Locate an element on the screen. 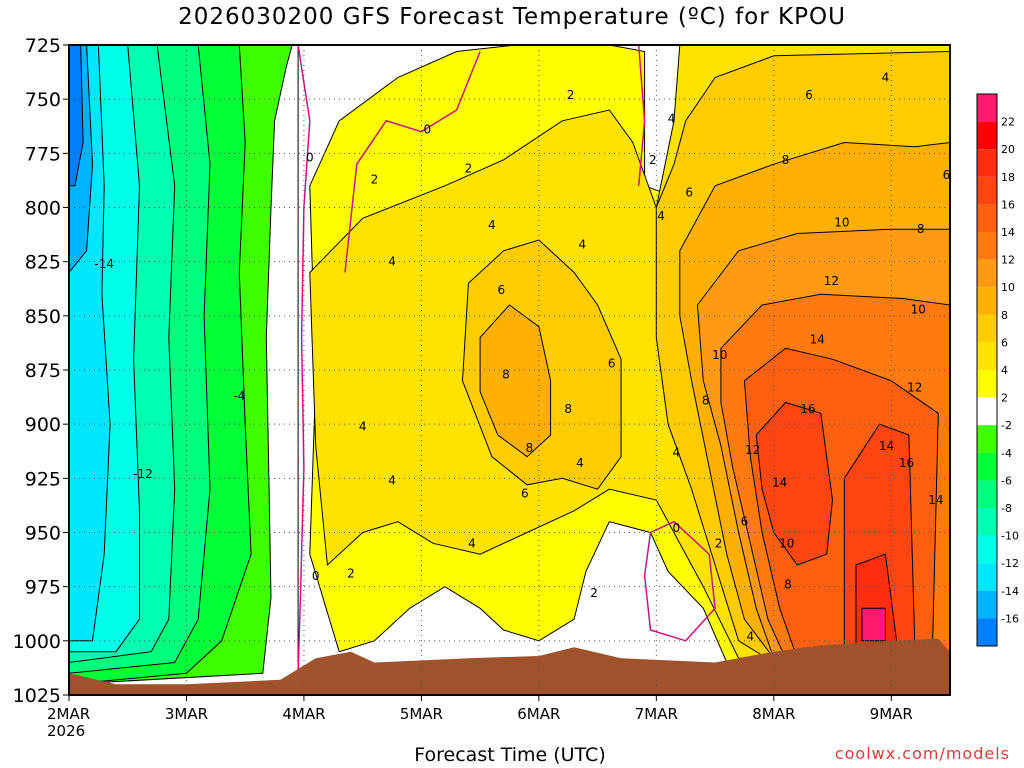  y-tick-label: 1000 is located at coordinates (37, 642).